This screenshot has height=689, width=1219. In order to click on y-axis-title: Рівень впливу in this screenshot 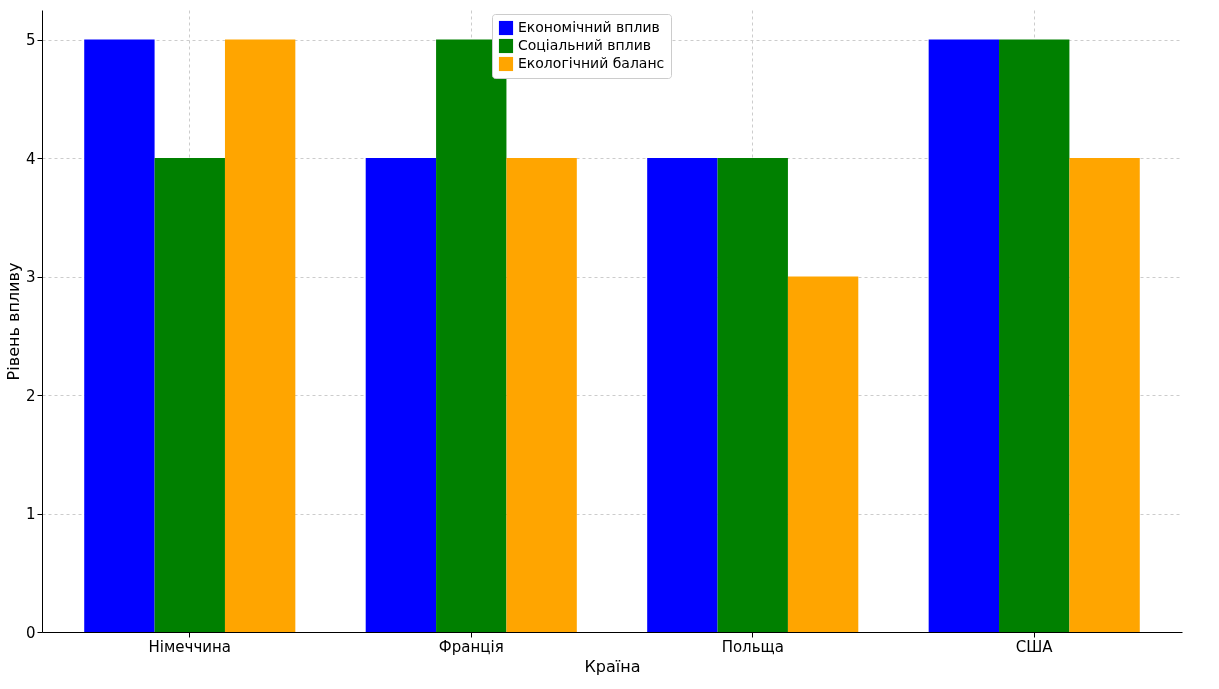, I will do `click(13, 321)`.